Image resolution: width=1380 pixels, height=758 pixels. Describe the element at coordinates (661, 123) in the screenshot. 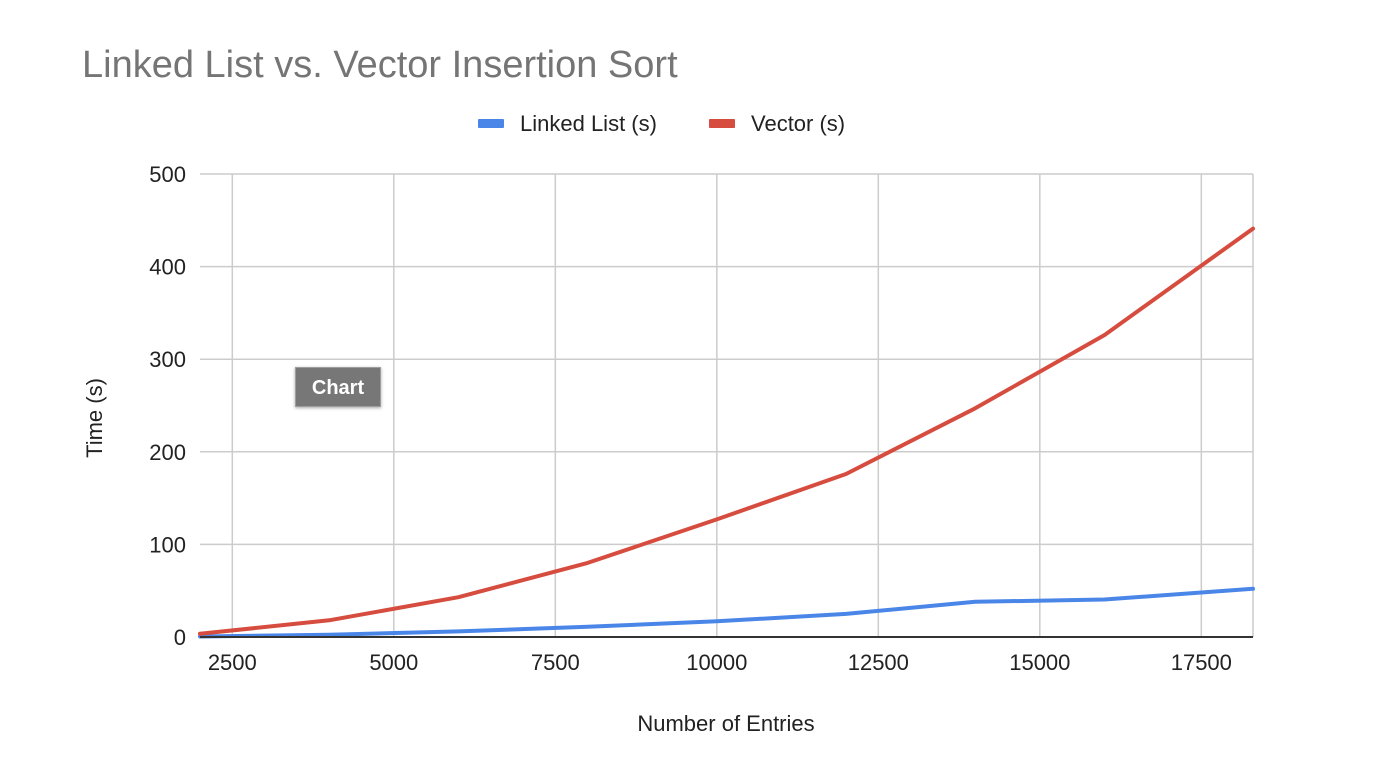

I see `legend: Linked List (s) Vector (s)` at that location.